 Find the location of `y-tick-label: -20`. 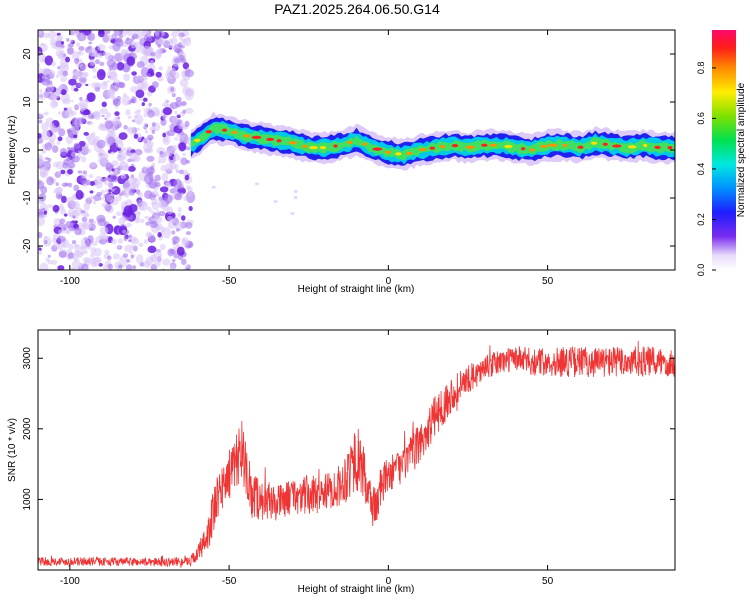

y-tick-label: -20 is located at coordinates (27, 245).